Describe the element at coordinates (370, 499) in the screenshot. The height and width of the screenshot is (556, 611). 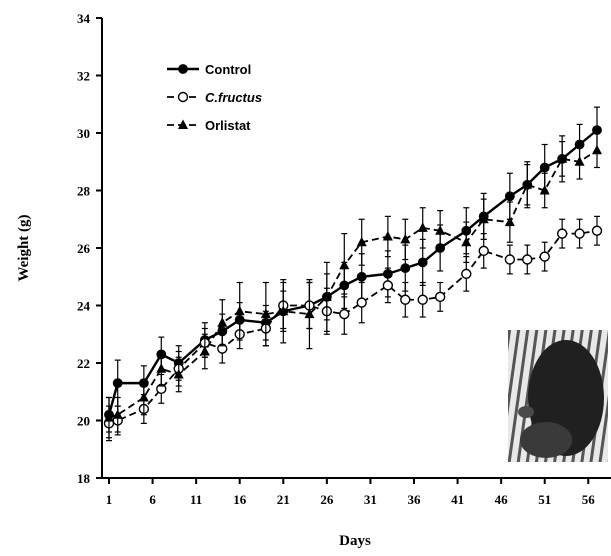
I see `x-tick-label: 31` at that location.